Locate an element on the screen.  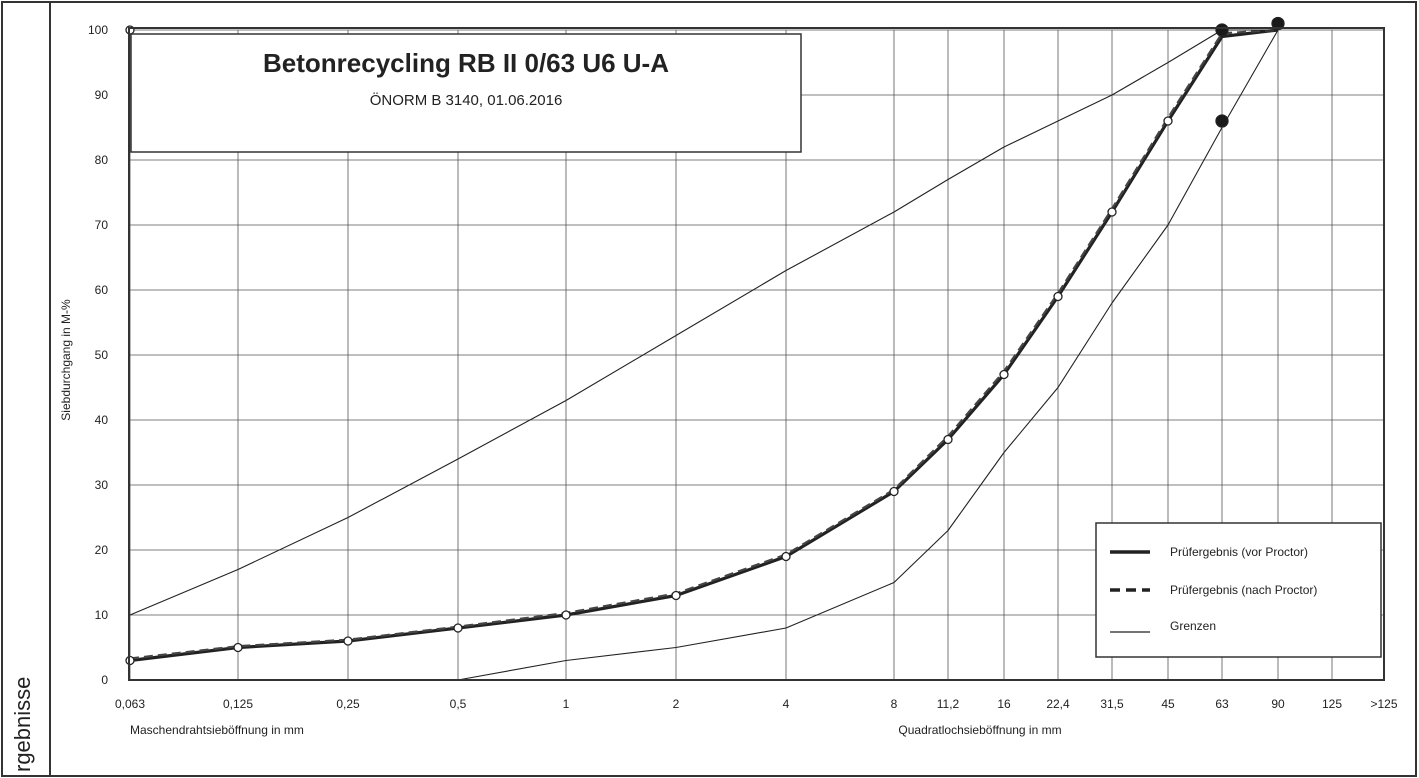
side-label-text: rgebnisse is located at coordinates (22, 724).